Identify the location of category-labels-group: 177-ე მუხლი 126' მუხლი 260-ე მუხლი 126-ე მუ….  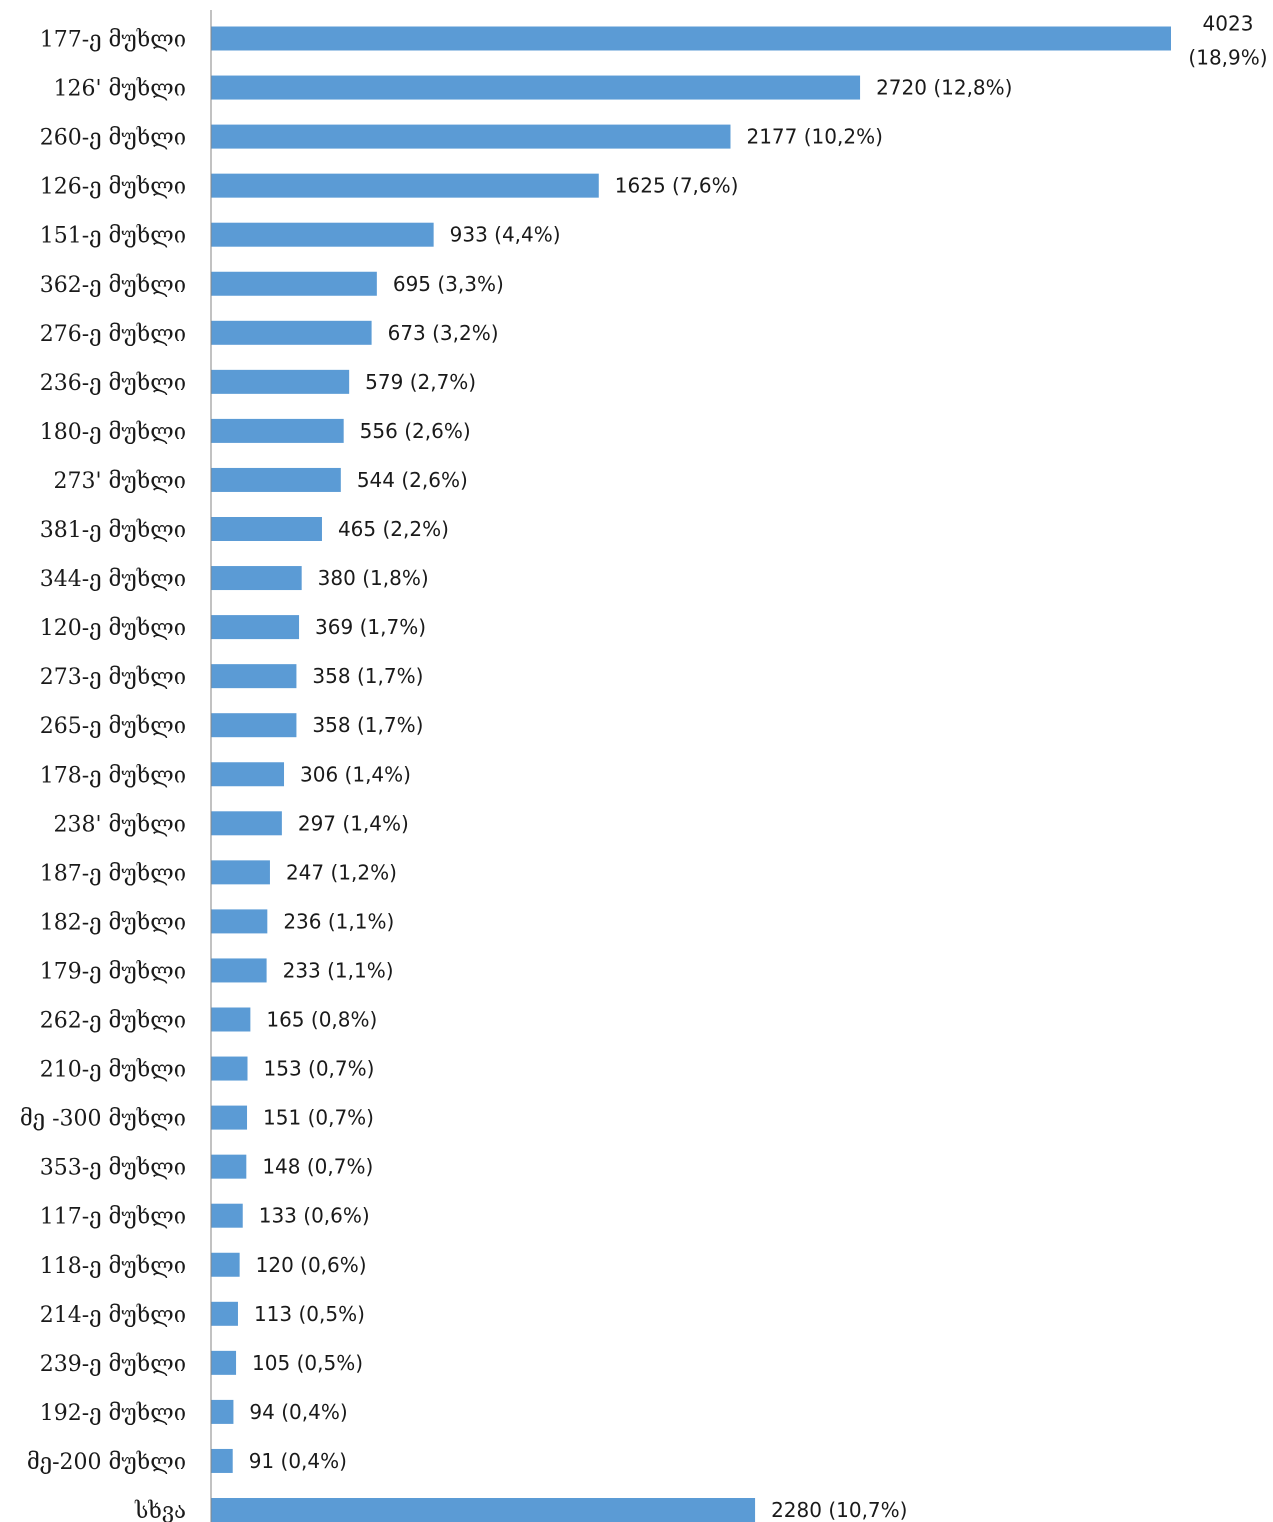
(103, 775).